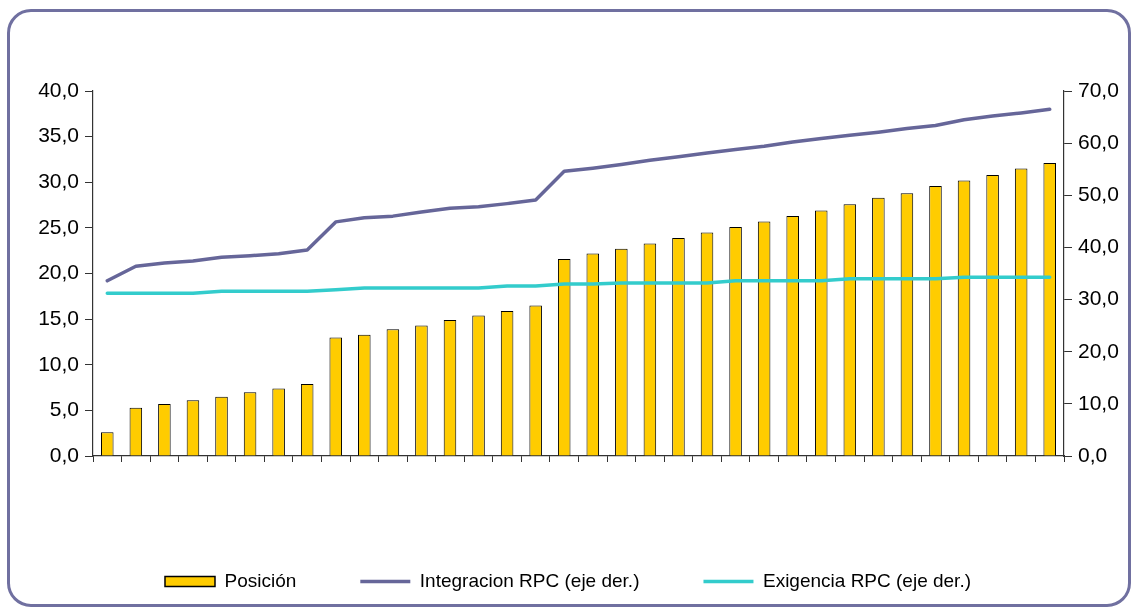 Image resolution: width=1136 pixels, height=610 pixels. Describe the element at coordinates (529, 580) in the screenshot. I see `legend-label: Integracion RPC (eje der.)` at that location.